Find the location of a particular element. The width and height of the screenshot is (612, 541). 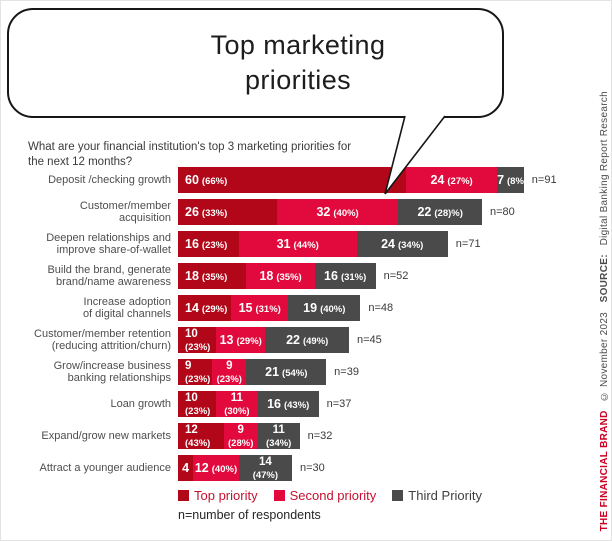

segment-value-label: 14 (47%) is located at coordinates (265, 468).